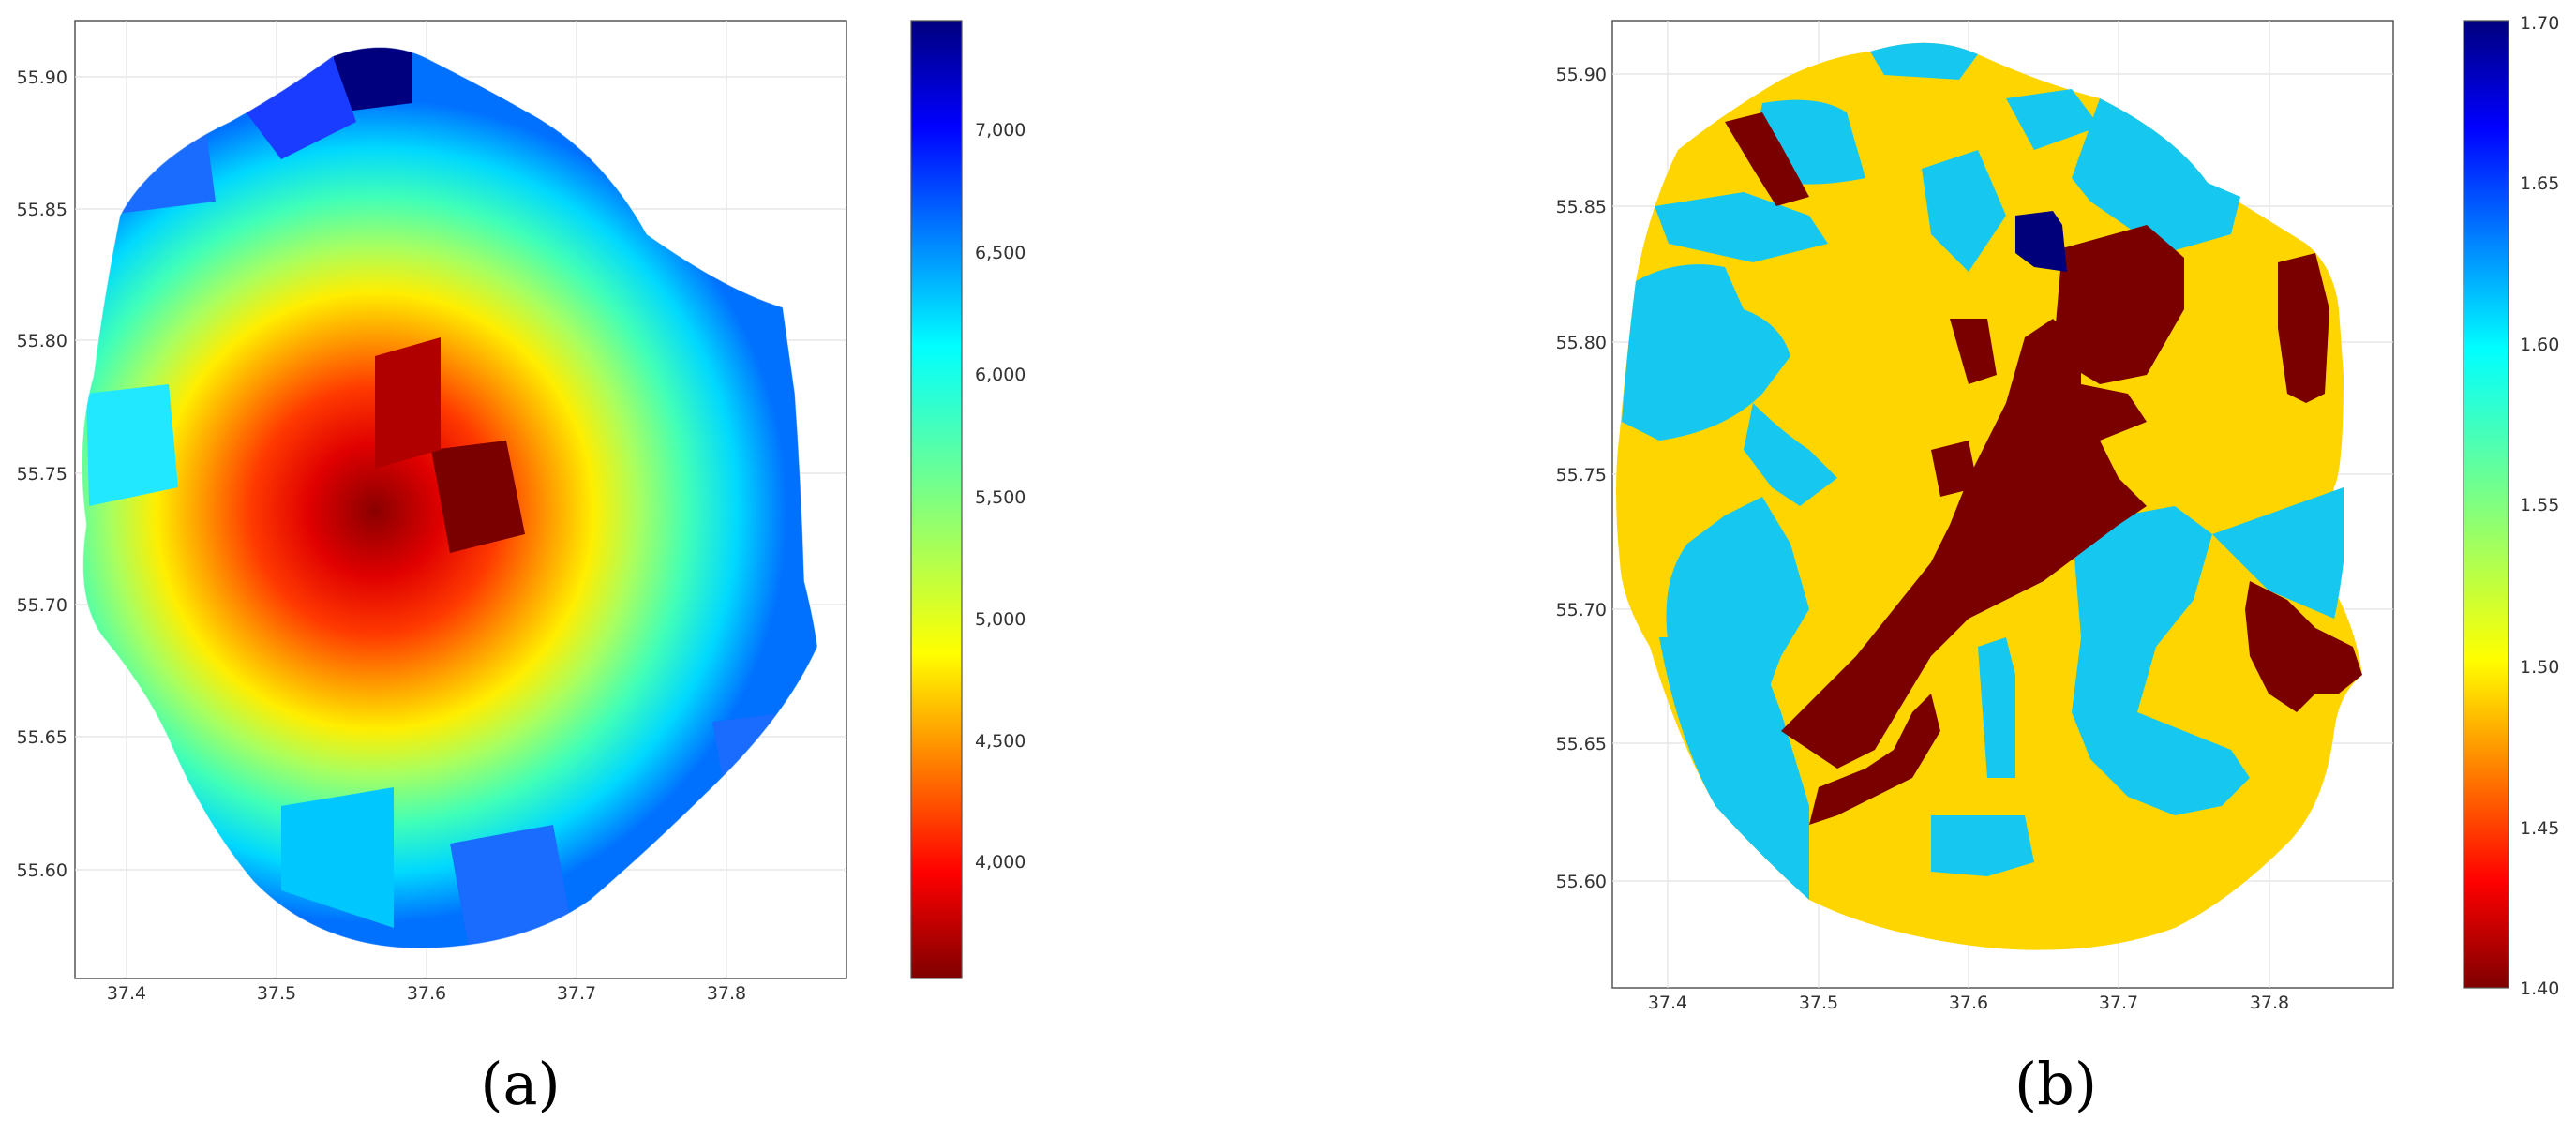 The image size is (2576, 1135). What do you see at coordinates (1001, 375) in the screenshot?
I see `colorbar-tick-label: 6,000` at bounding box center [1001, 375].